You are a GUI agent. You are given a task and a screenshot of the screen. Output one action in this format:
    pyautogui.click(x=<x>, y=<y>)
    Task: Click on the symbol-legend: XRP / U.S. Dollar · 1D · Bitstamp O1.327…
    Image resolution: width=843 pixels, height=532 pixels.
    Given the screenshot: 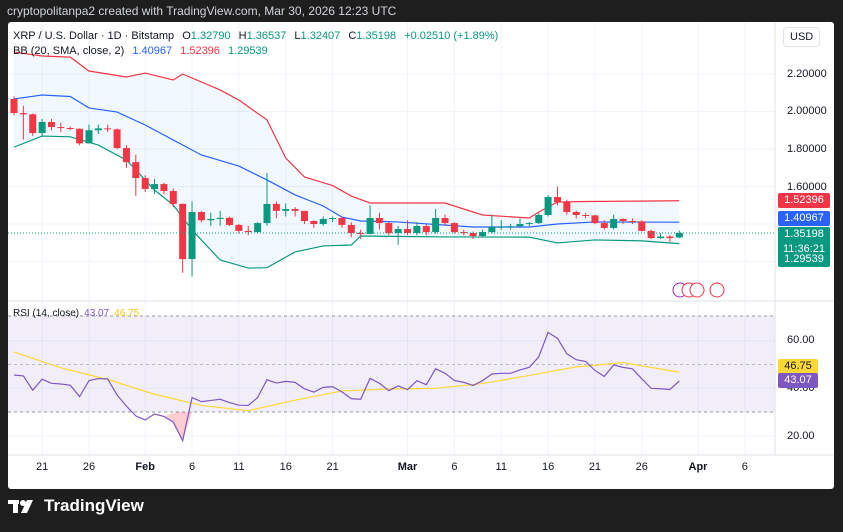 What is the action you would take?
    pyautogui.click(x=256, y=36)
    